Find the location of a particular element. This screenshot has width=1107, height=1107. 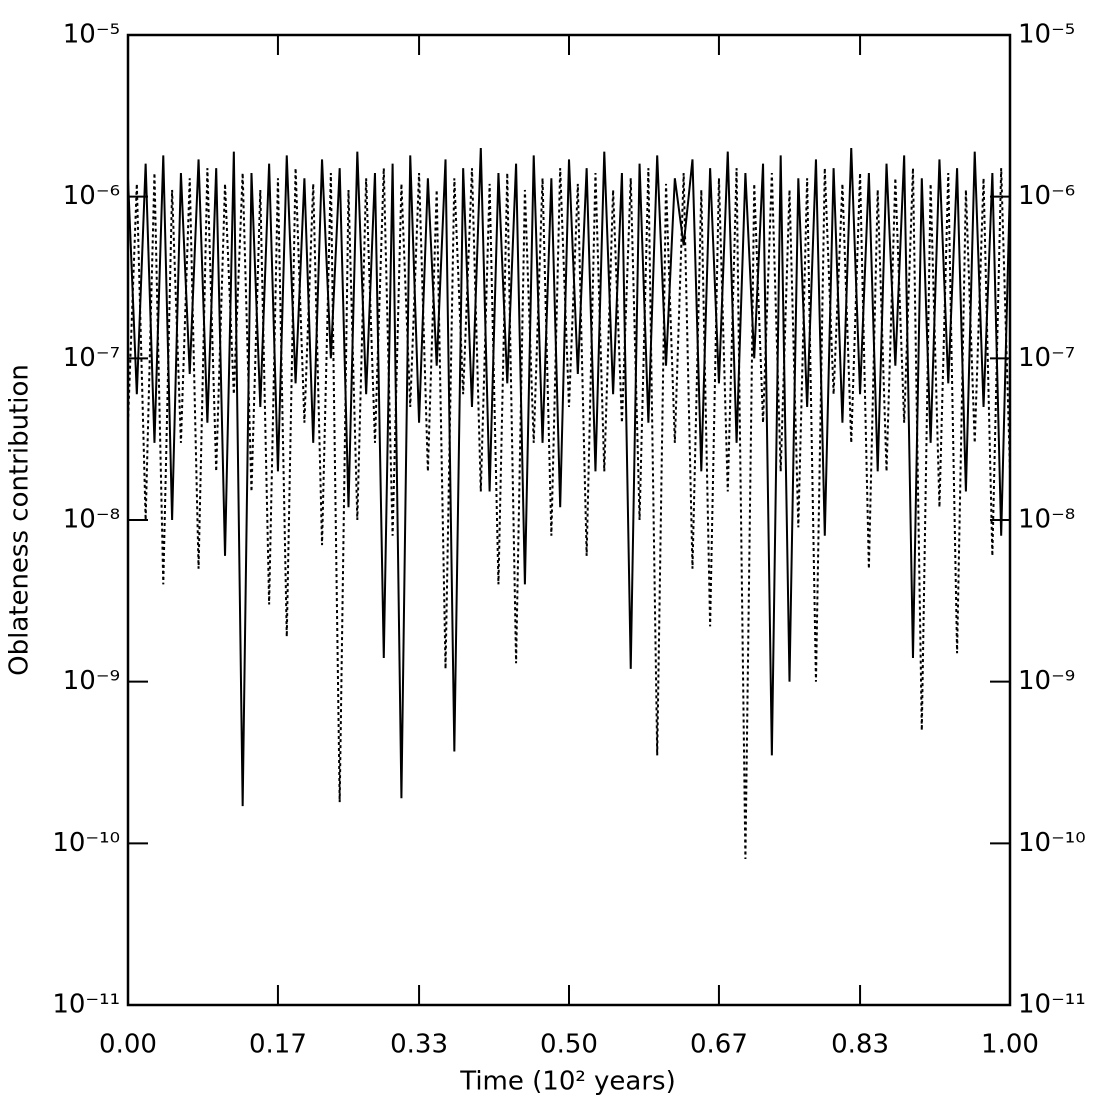

y2-tick-label: 10⁻⁵ is located at coordinates (1046, 35).